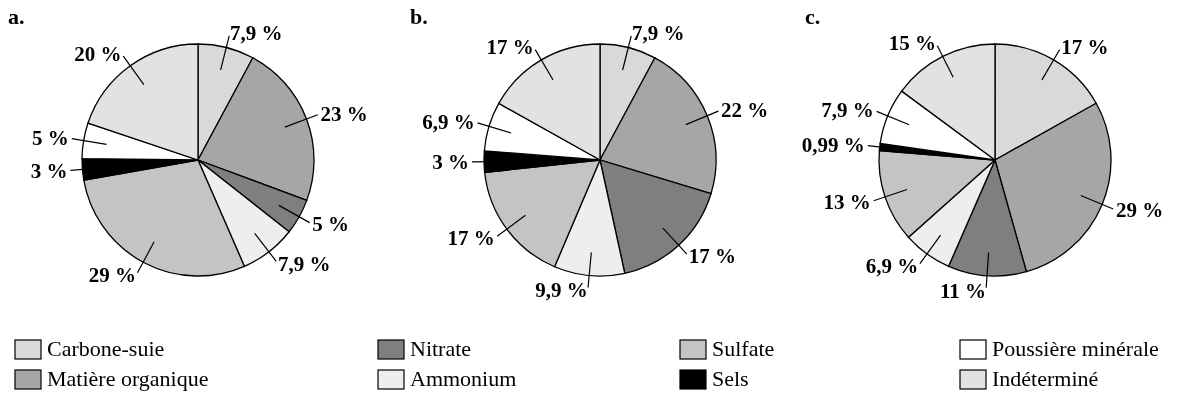 This screenshot has width=1179, height=401. I want to click on data-label: 11 %, so click(962, 290).